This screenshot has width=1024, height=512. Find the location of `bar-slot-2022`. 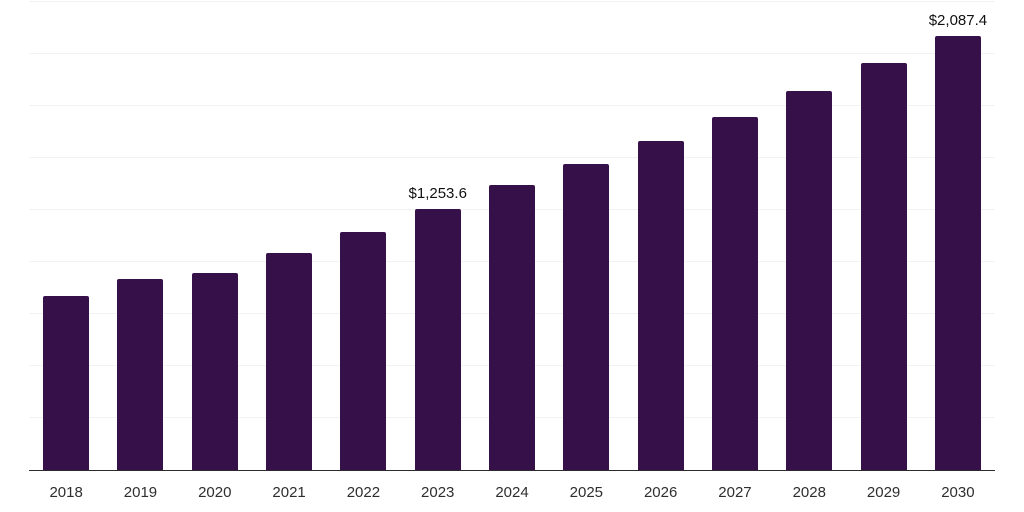

bar-slot-2022 is located at coordinates (363, 236).